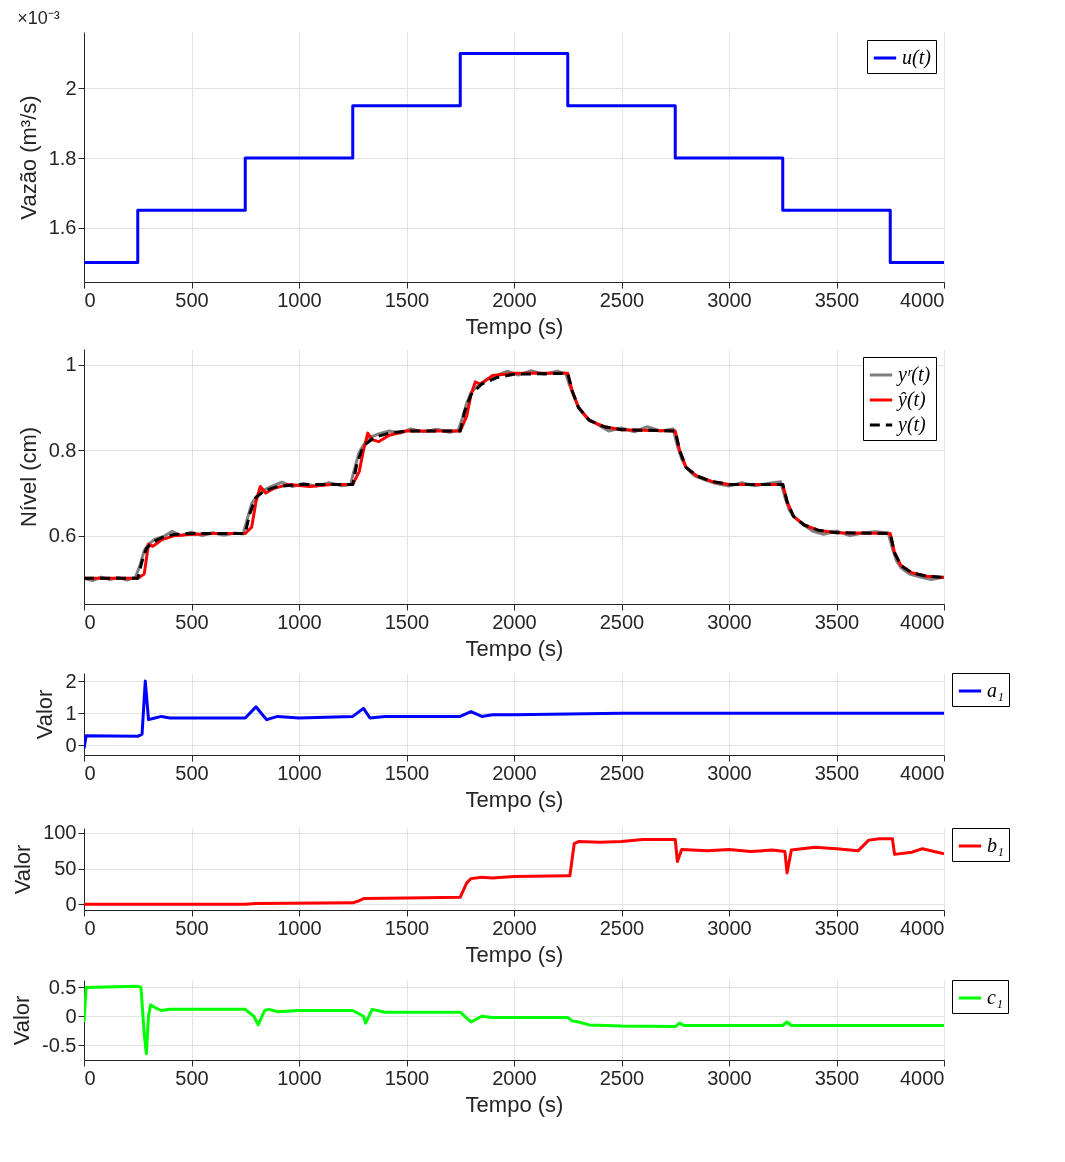  What do you see at coordinates (913, 374) in the screenshot?
I see `legend-label: yʳ(t)` at bounding box center [913, 374].